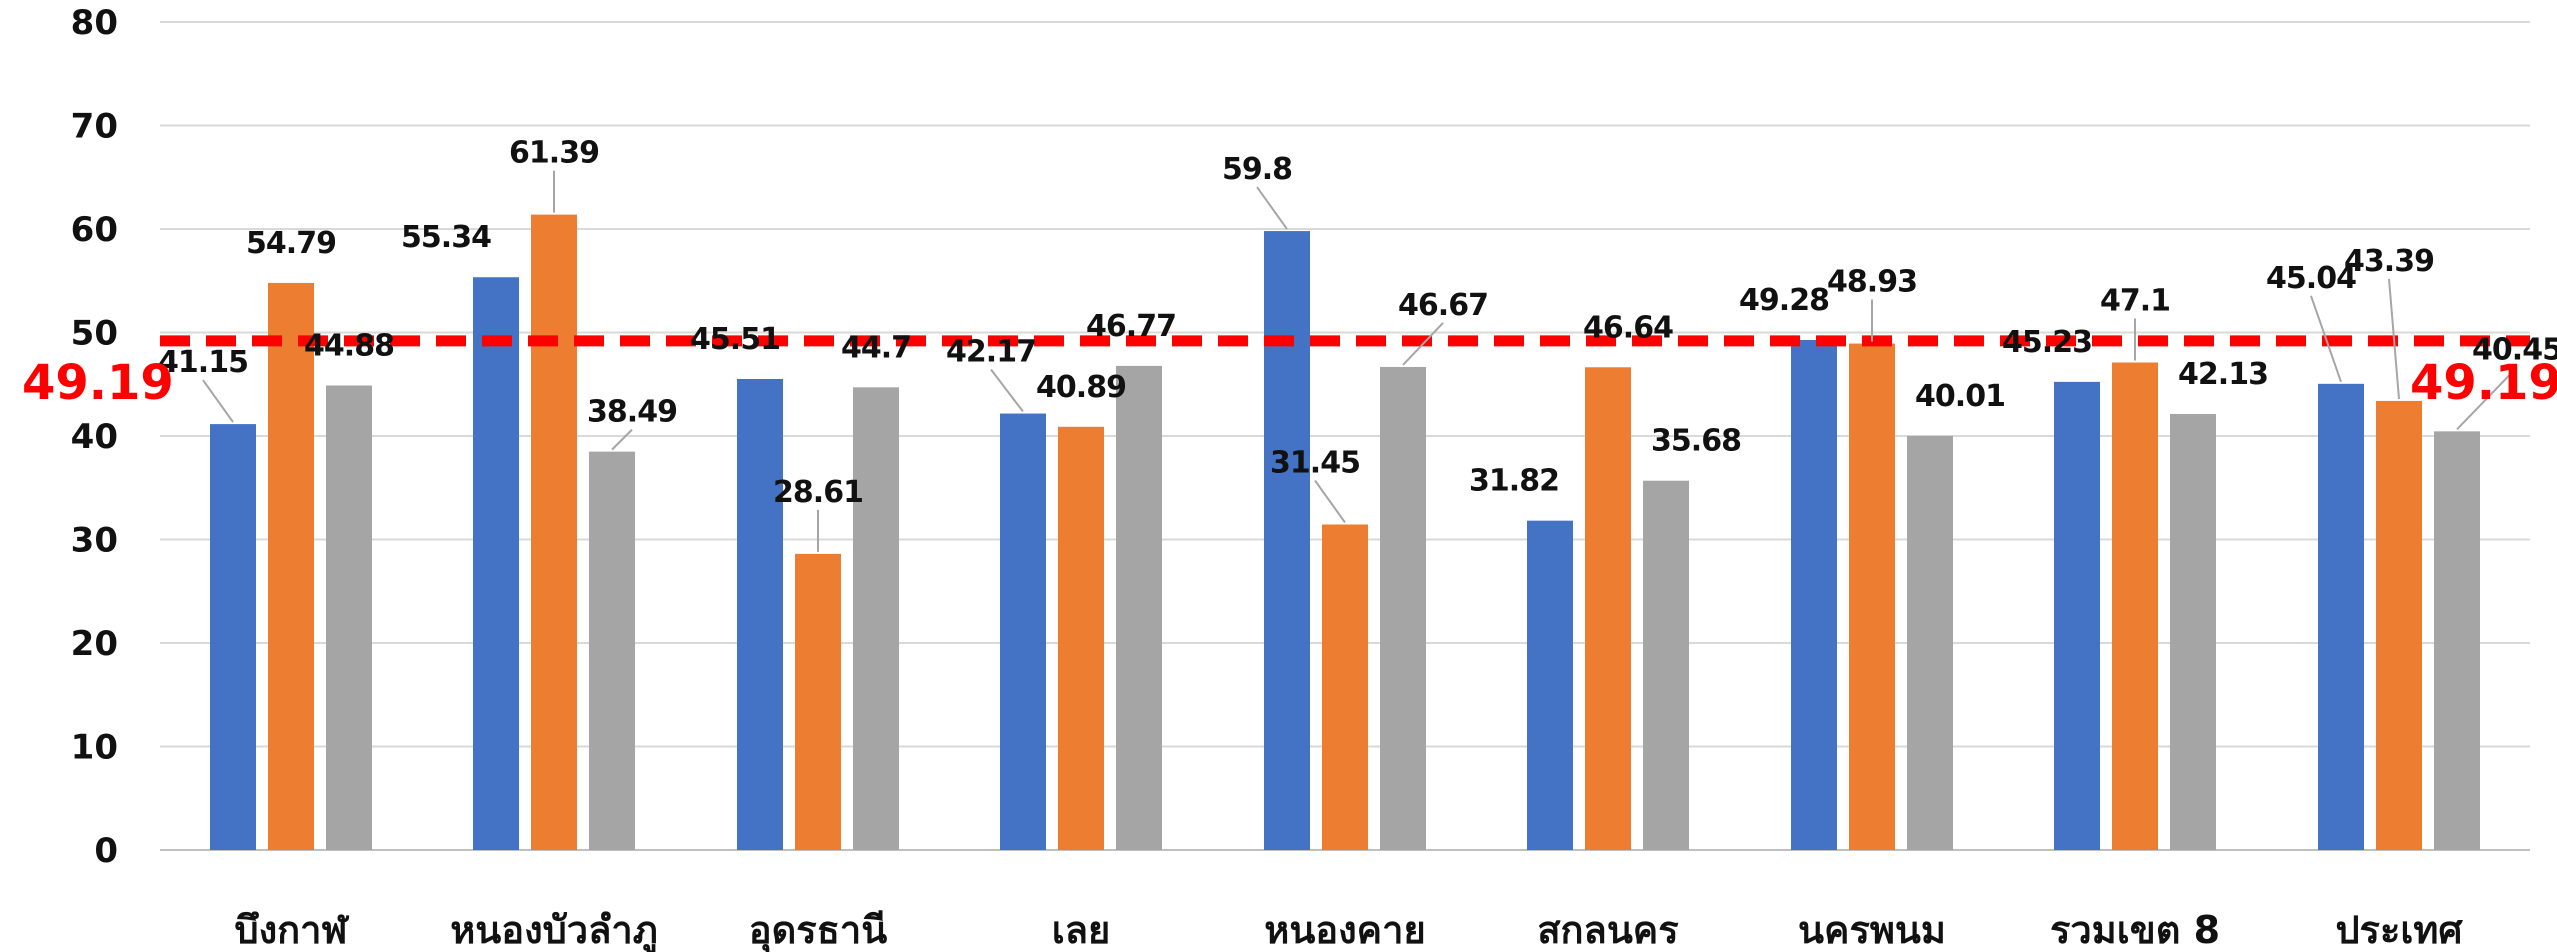 This screenshot has height=952, width=2557. Describe the element at coordinates (1315, 462) in the screenshot. I see `data-label: 31.45` at that location.